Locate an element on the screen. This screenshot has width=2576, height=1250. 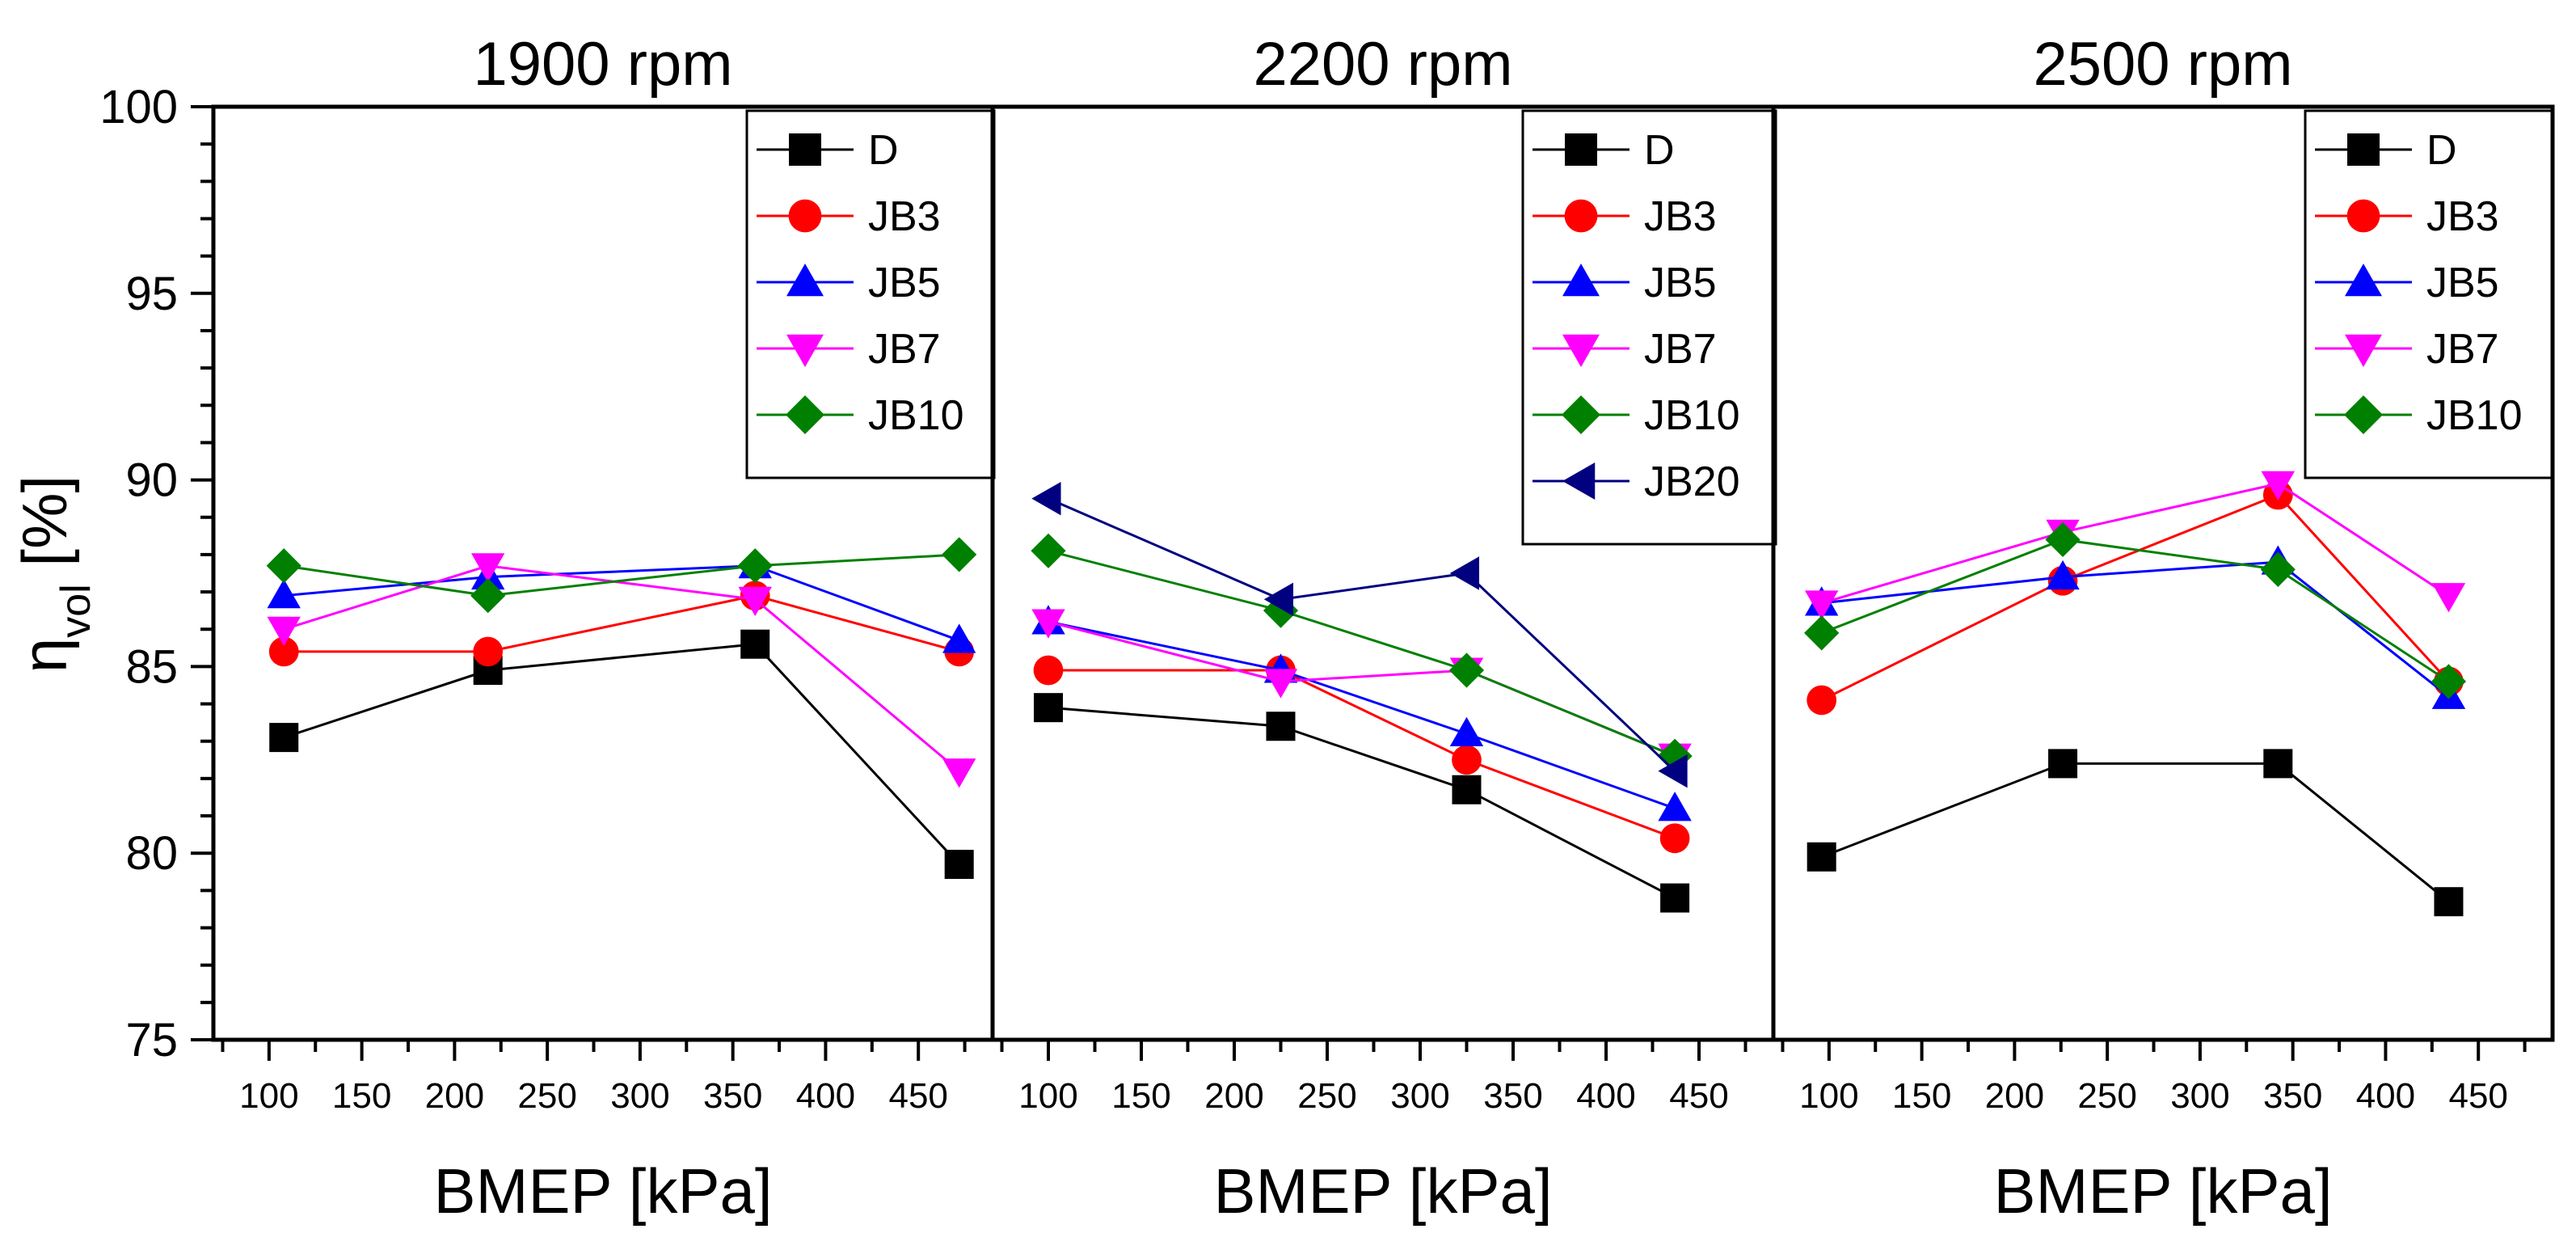
series-JB20 is located at coordinates (1360, 634).